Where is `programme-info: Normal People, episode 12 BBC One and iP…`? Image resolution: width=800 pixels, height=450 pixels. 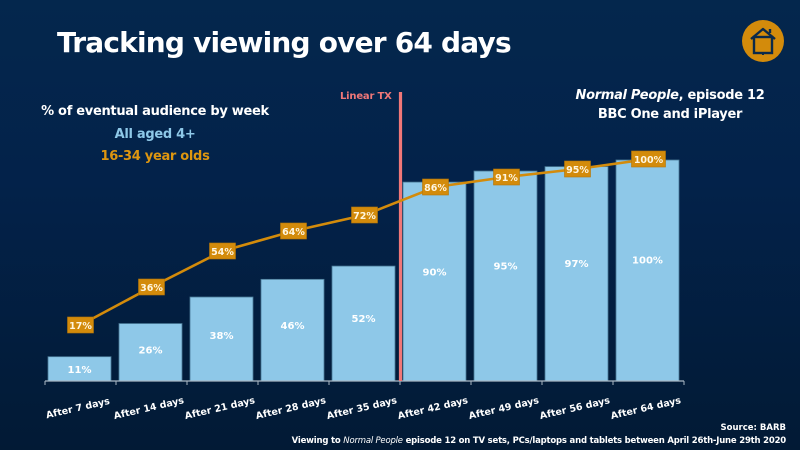 programme-info: Normal People, episode 12 BBC One and iP… is located at coordinates (670, 105).